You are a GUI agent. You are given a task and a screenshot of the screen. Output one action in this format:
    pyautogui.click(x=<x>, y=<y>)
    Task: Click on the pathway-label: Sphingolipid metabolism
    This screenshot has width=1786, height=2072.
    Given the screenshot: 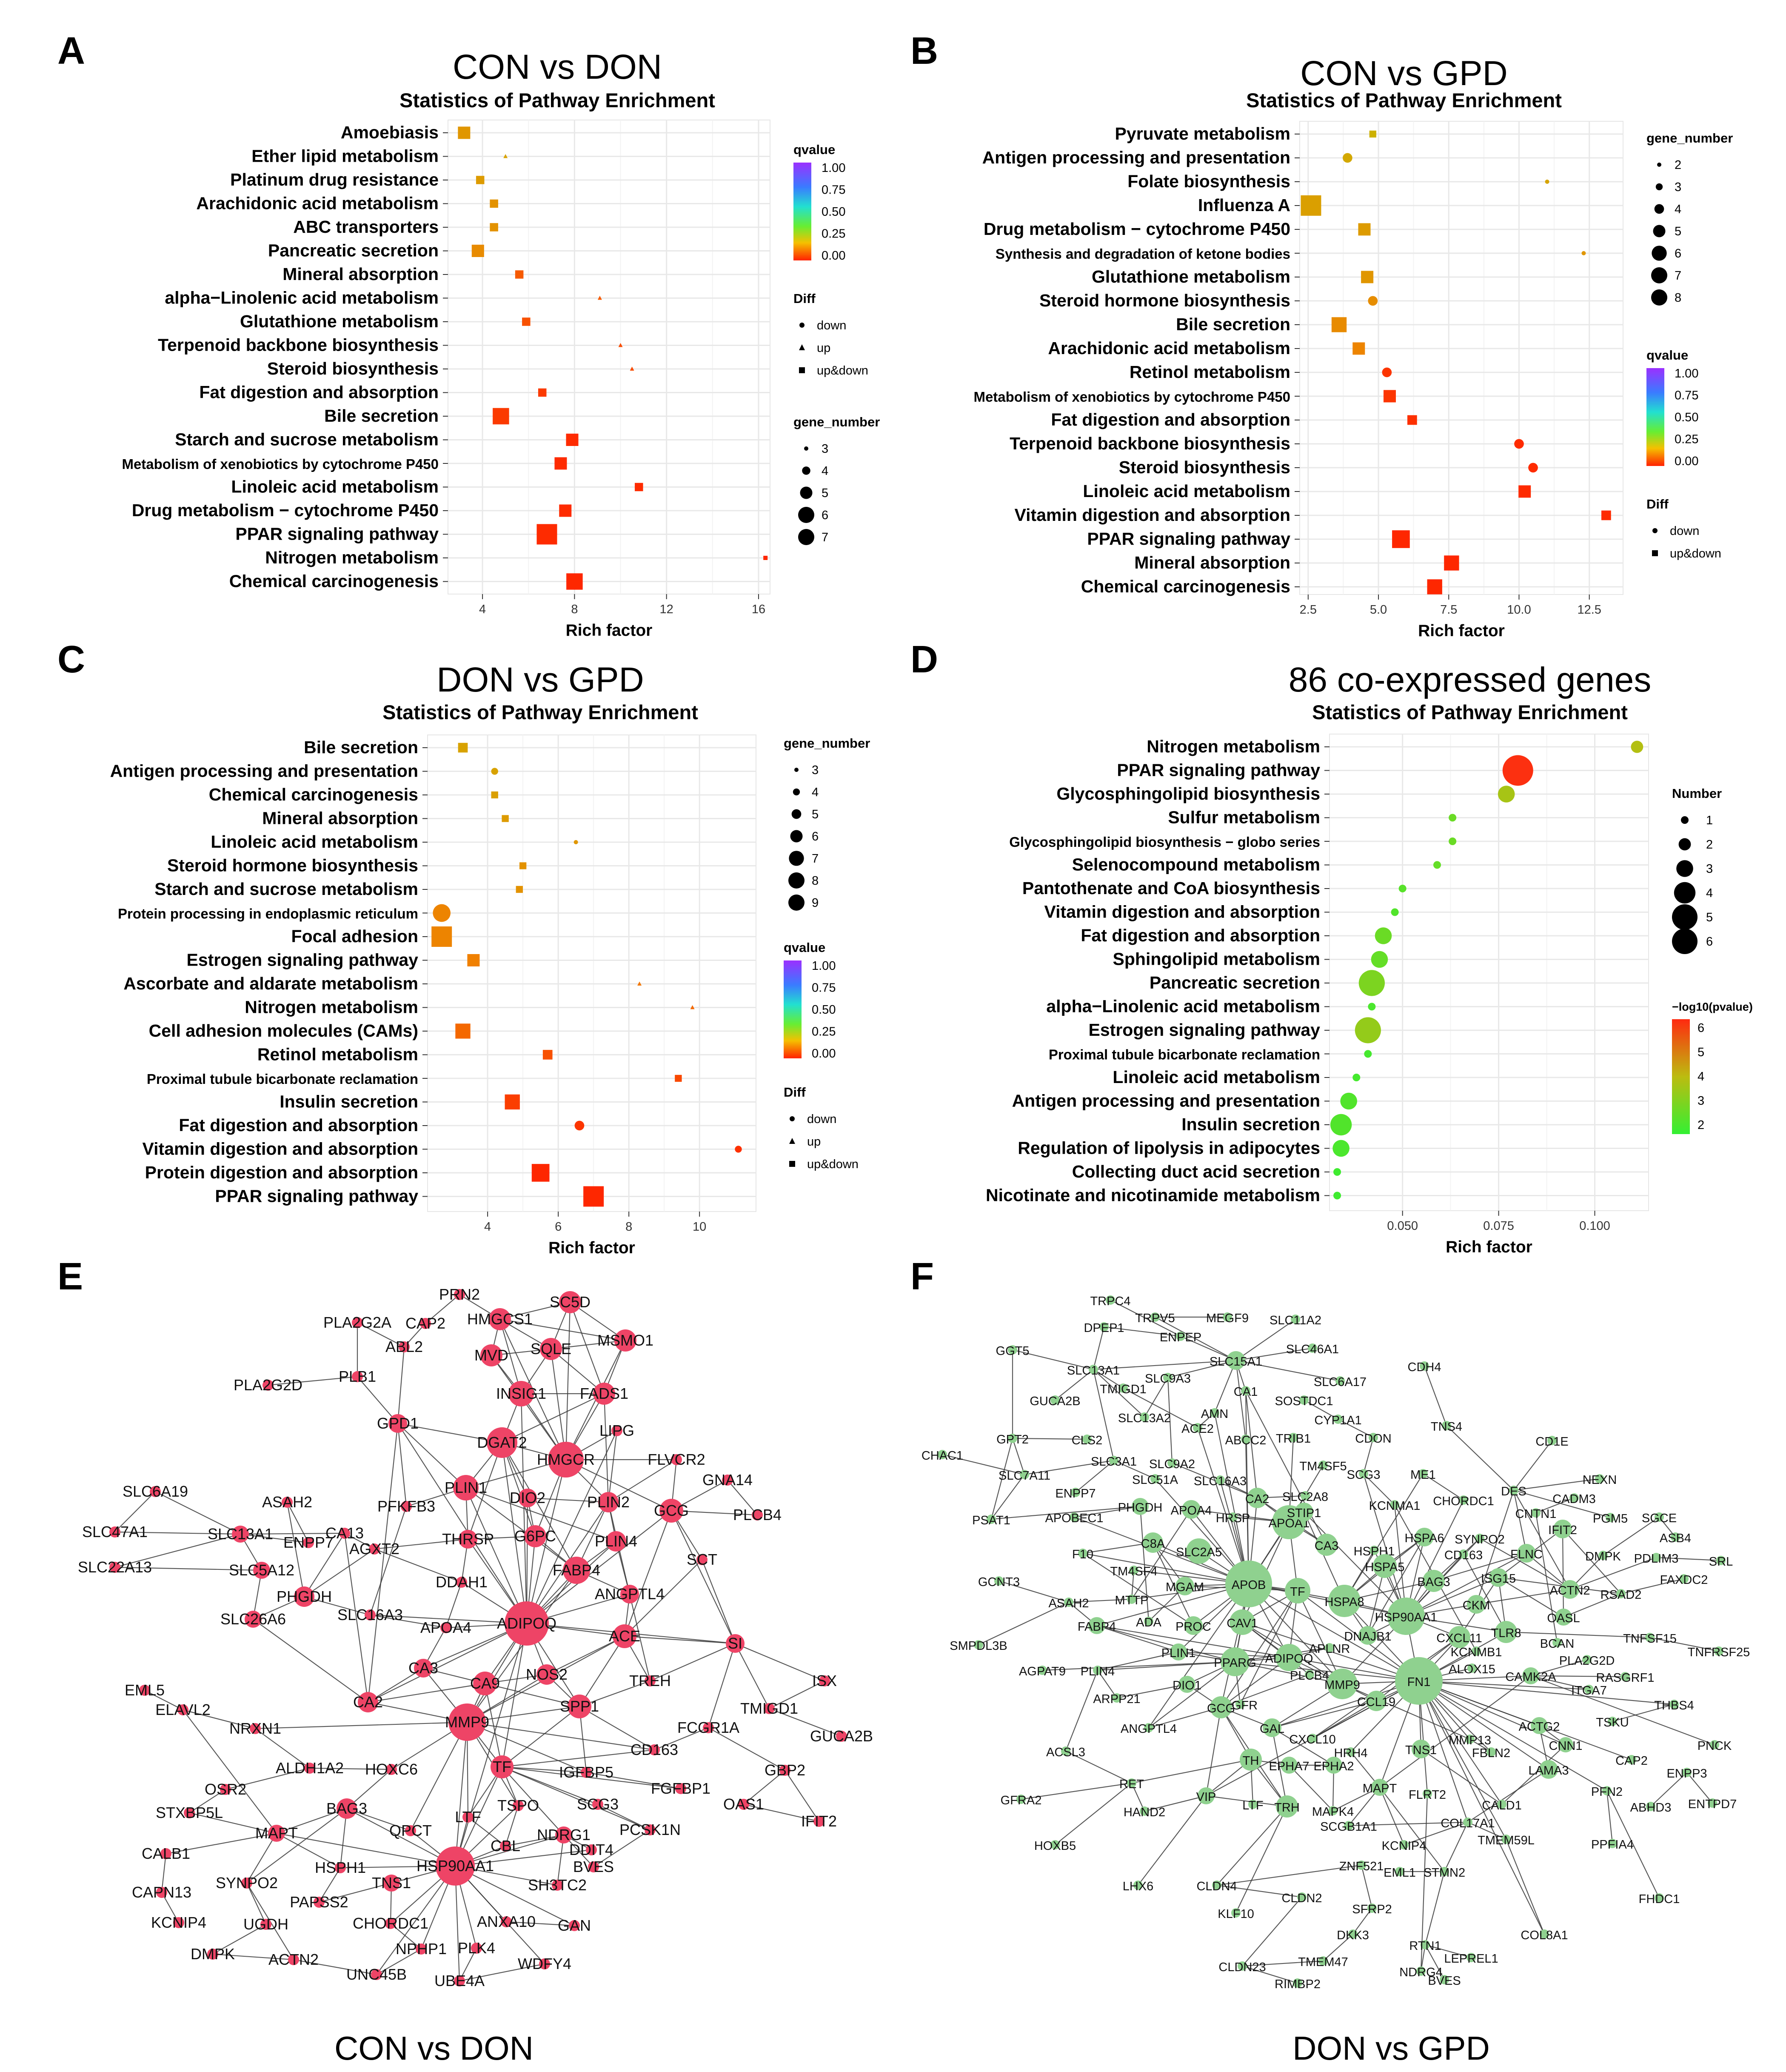 What is the action you would take?
    pyautogui.click(x=1216, y=959)
    